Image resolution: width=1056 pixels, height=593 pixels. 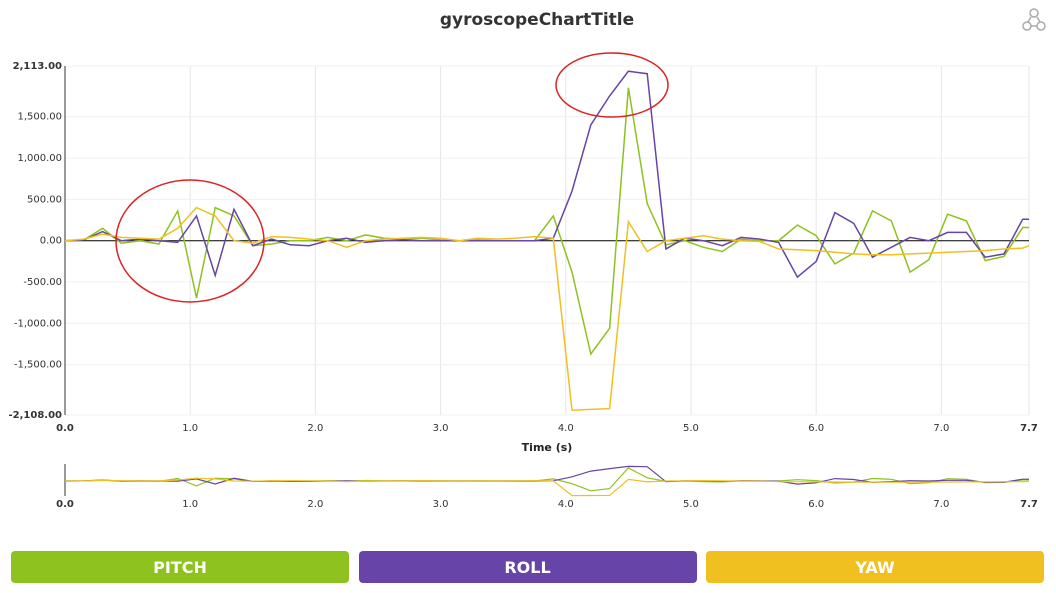 I want to click on x-tick-label: 0.0, so click(x=65, y=428).